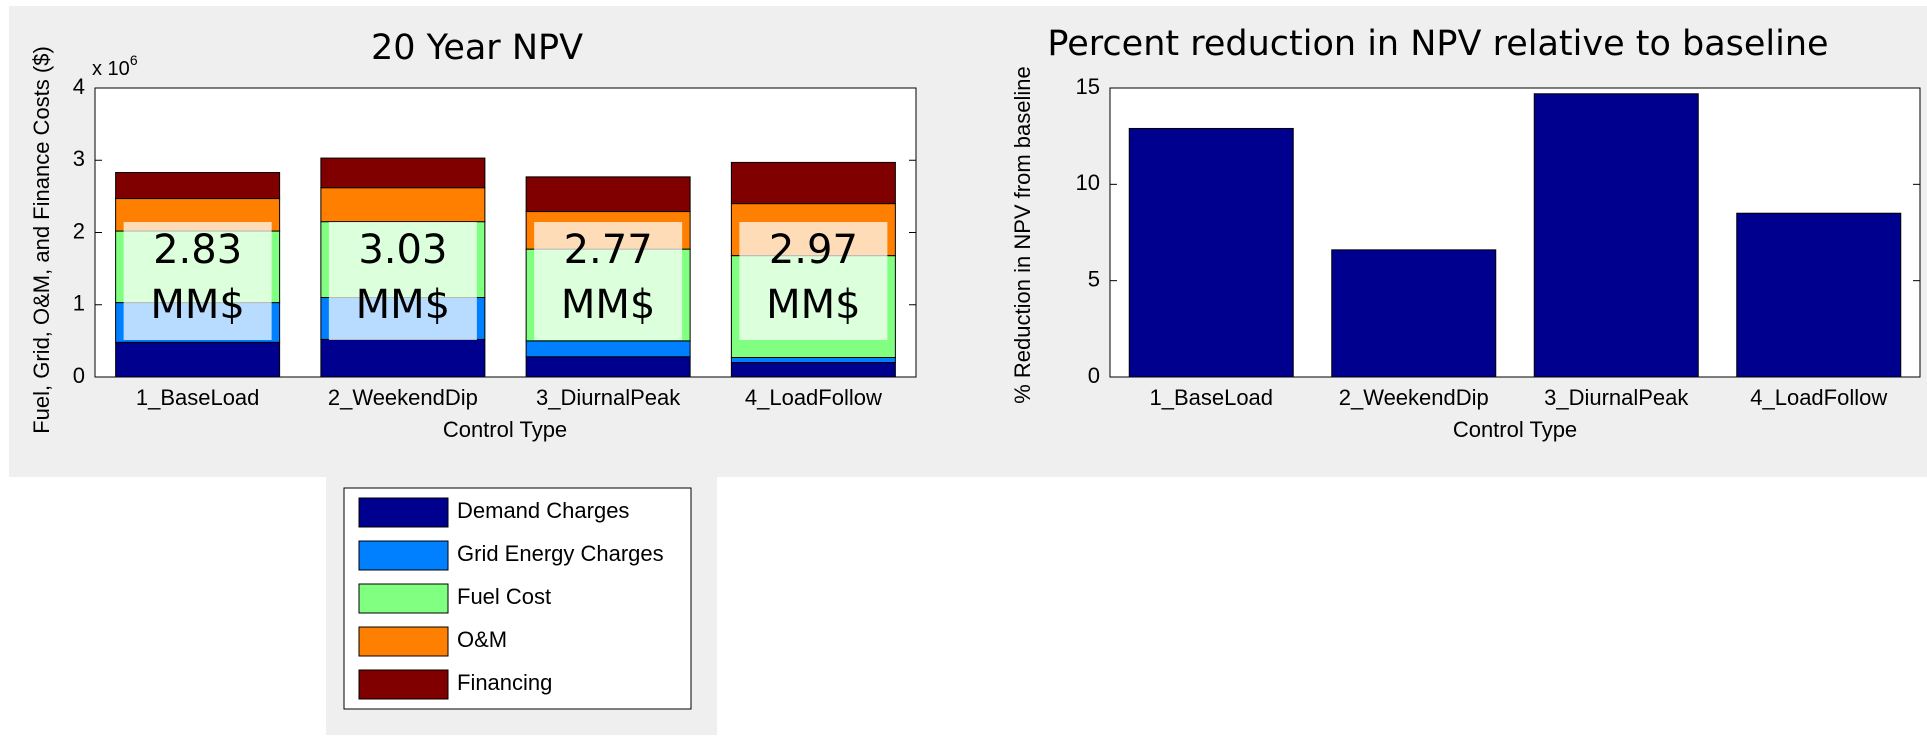  What do you see at coordinates (482, 639) in the screenshot?
I see `legend-label: O&M` at bounding box center [482, 639].